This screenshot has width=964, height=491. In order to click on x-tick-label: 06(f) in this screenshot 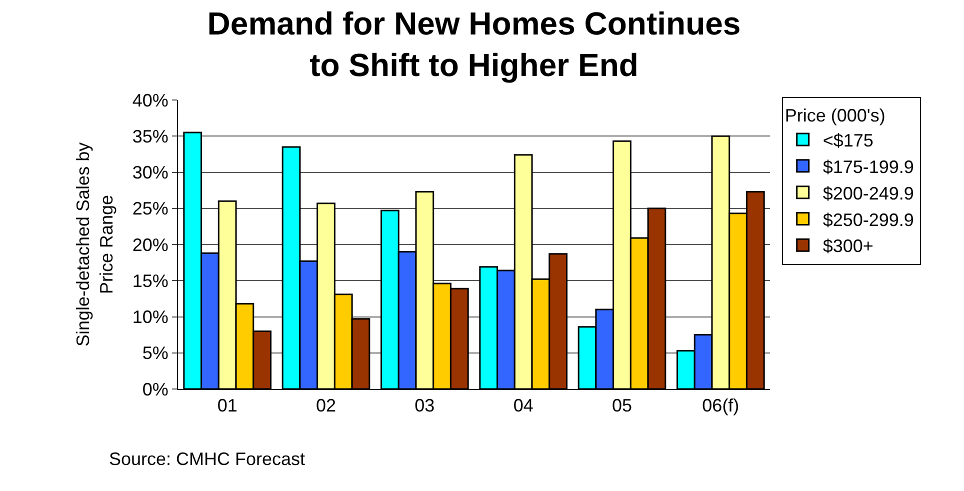, I will do `click(721, 406)`.